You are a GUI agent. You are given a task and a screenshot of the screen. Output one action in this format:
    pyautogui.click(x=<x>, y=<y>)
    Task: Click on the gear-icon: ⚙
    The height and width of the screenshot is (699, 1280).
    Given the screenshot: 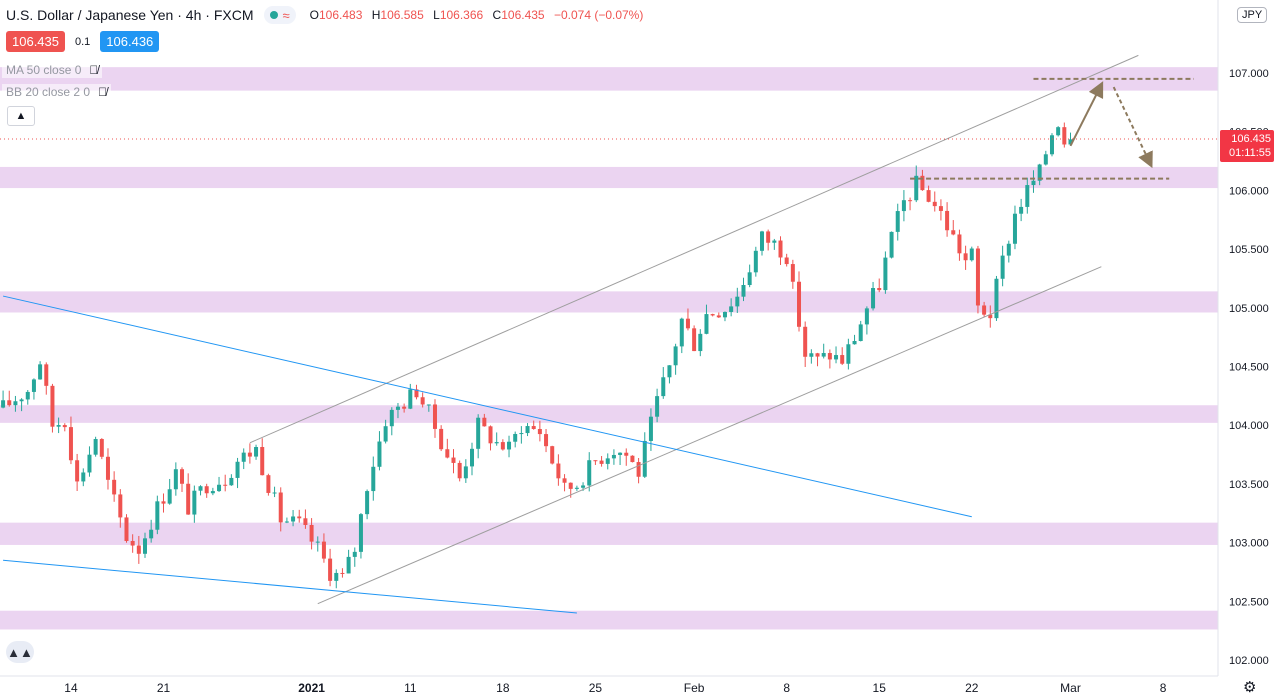 What is the action you would take?
    pyautogui.click(x=1250, y=687)
    